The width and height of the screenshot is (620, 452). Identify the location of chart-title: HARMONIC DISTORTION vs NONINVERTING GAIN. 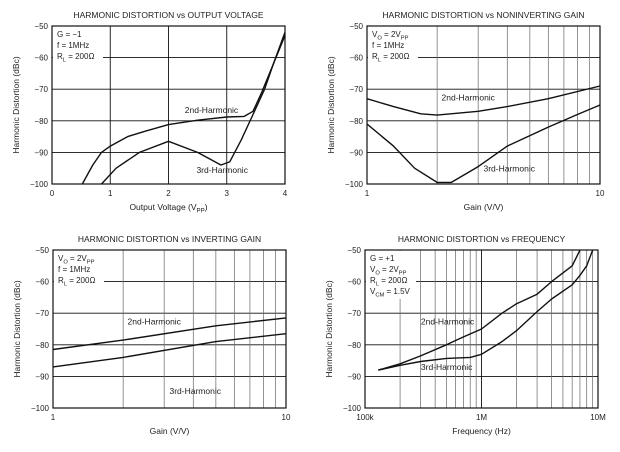
(483, 15).